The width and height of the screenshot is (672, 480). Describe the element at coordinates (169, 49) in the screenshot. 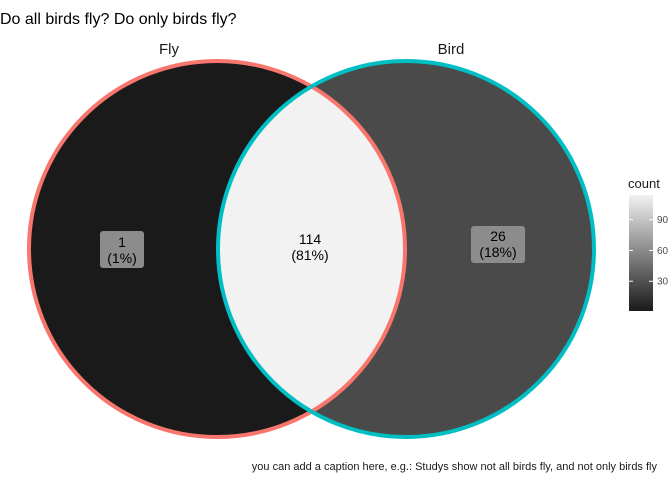

I see `set-label-fly: Fly` at that location.